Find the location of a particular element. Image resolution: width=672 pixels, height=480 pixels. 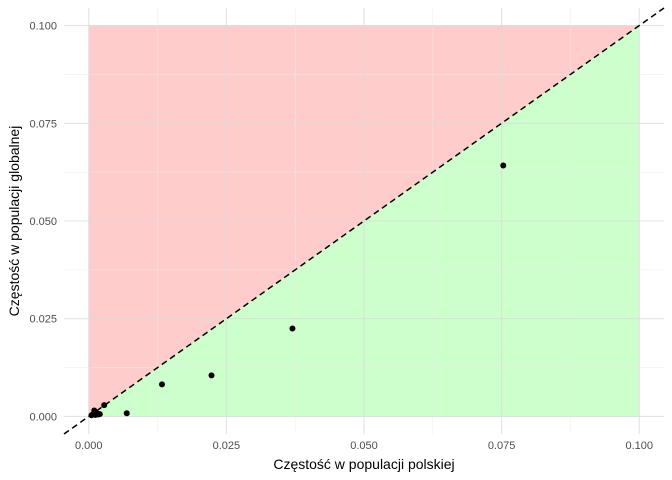

x-tick-label: 0.100 is located at coordinates (639, 446).